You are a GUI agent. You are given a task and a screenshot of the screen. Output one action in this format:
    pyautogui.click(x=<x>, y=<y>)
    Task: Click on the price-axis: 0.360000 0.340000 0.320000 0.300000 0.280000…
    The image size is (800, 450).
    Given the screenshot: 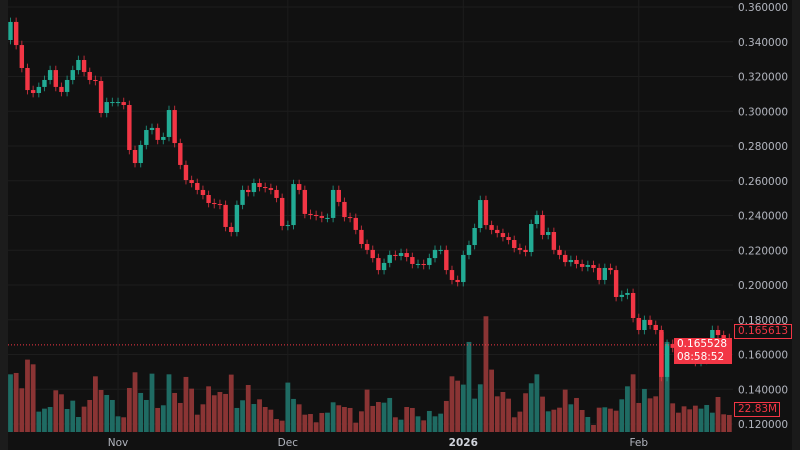 What is the action you would take?
    pyautogui.click(x=763, y=216)
    